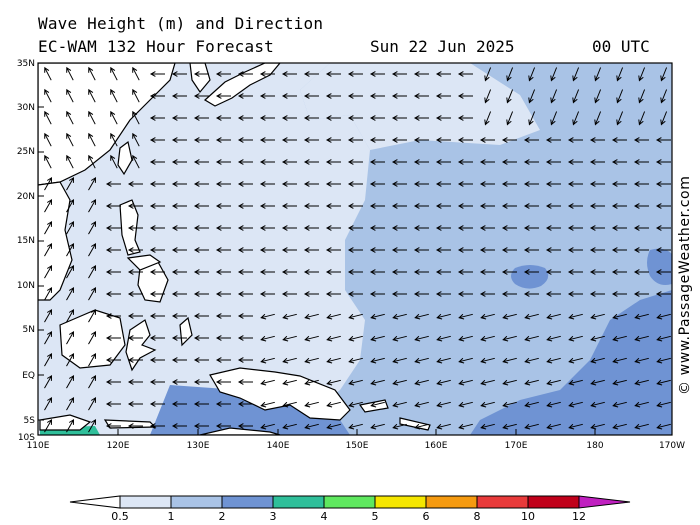 This screenshot has width=700, height=525. I want to click on wave-height-legend: 0.5 1 2 3 4 5 6 8 10 12, so click(350, 509).